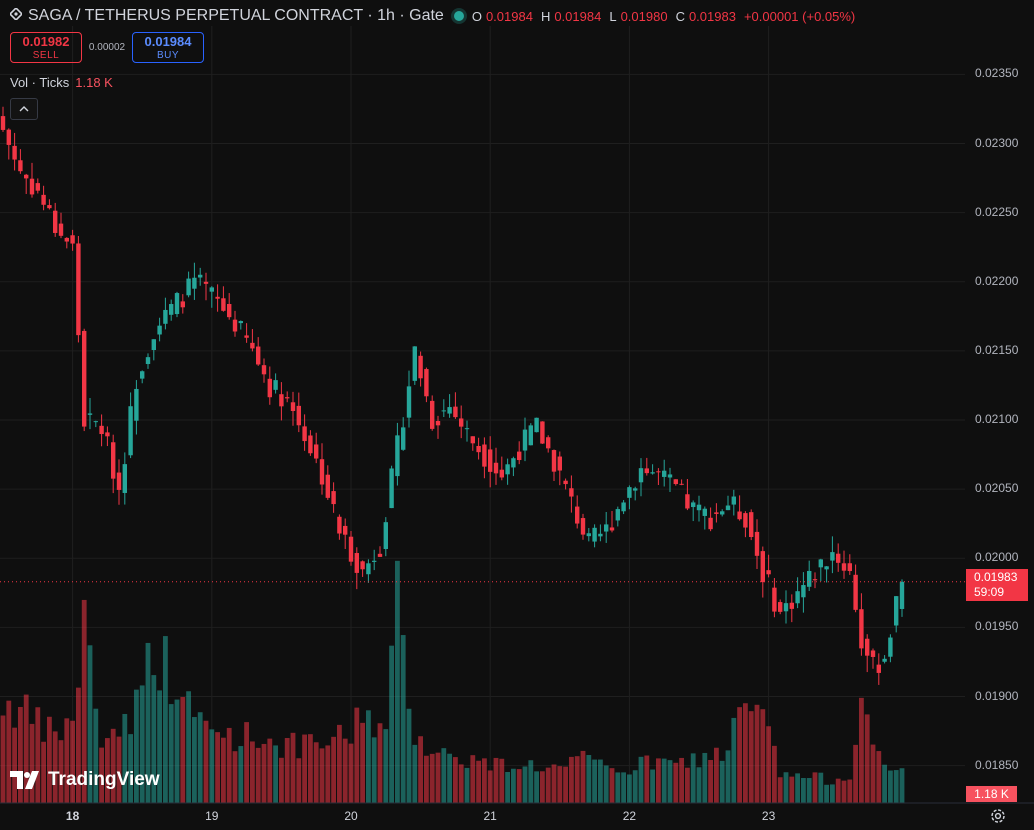  Describe the element at coordinates (46, 55) in the screenshot. I see `sell-label: SELL` at that location.